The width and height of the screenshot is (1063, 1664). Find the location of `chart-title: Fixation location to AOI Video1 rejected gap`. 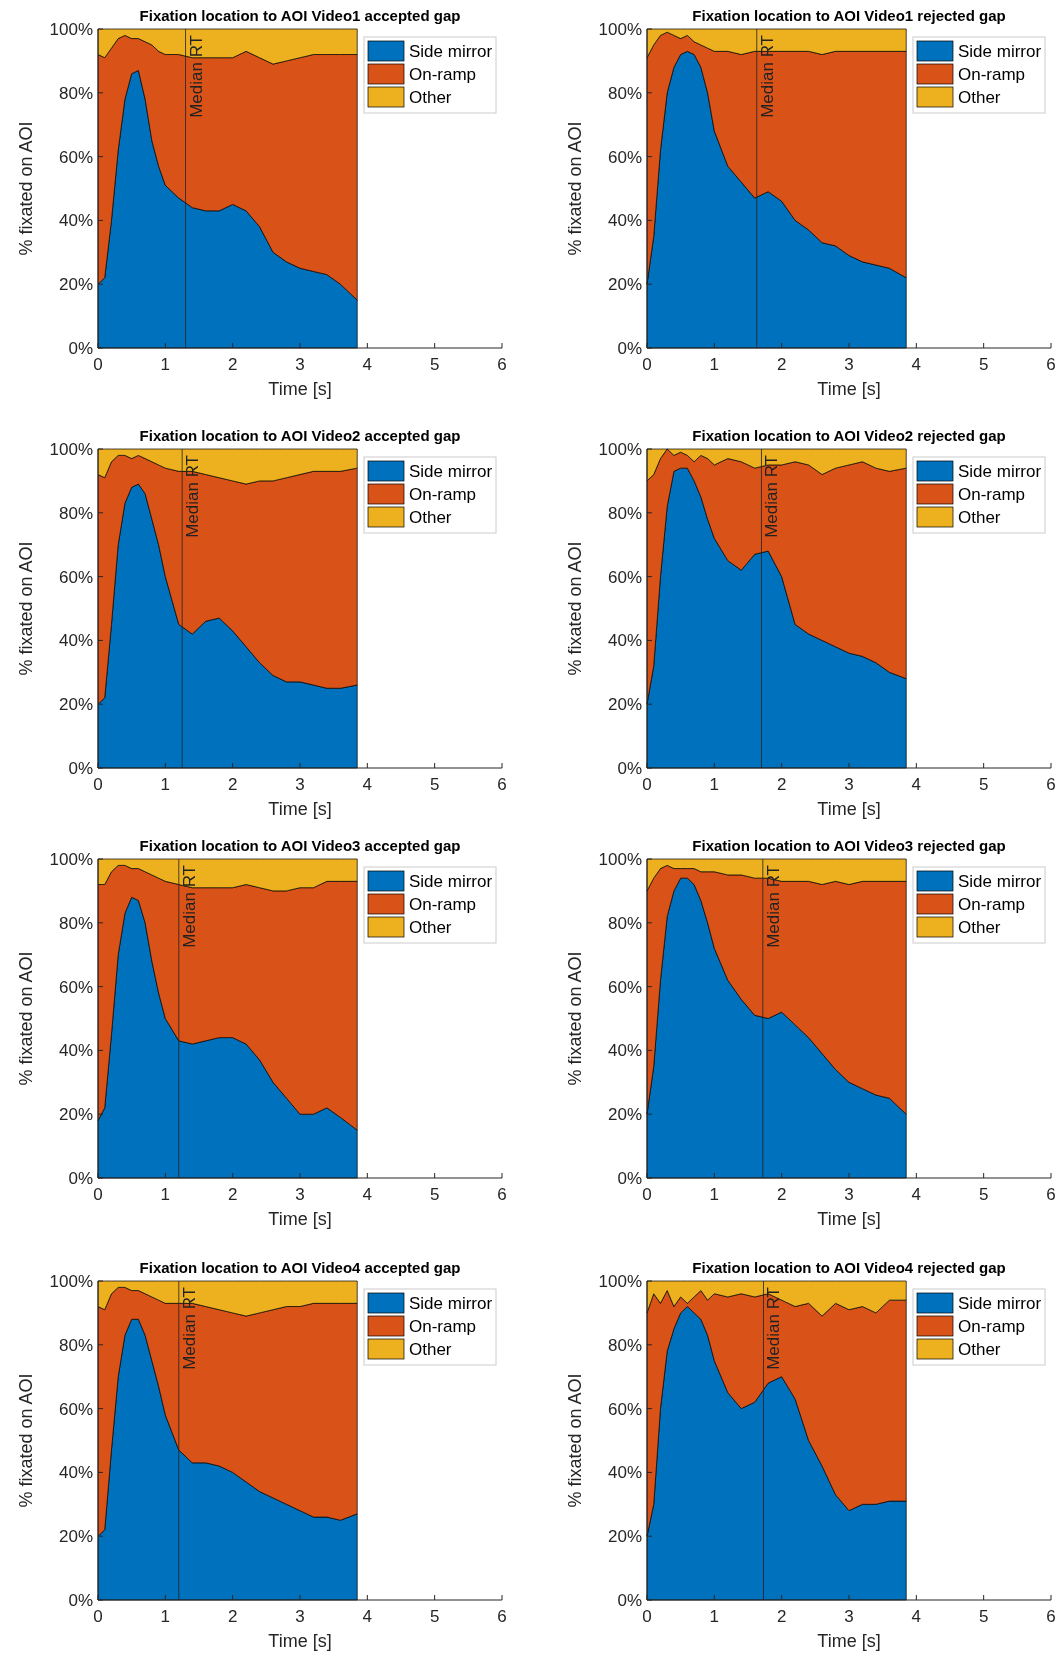

chart-title: Fixation location to AOI Video1 rejected gap is located at coordinates (849, 15).